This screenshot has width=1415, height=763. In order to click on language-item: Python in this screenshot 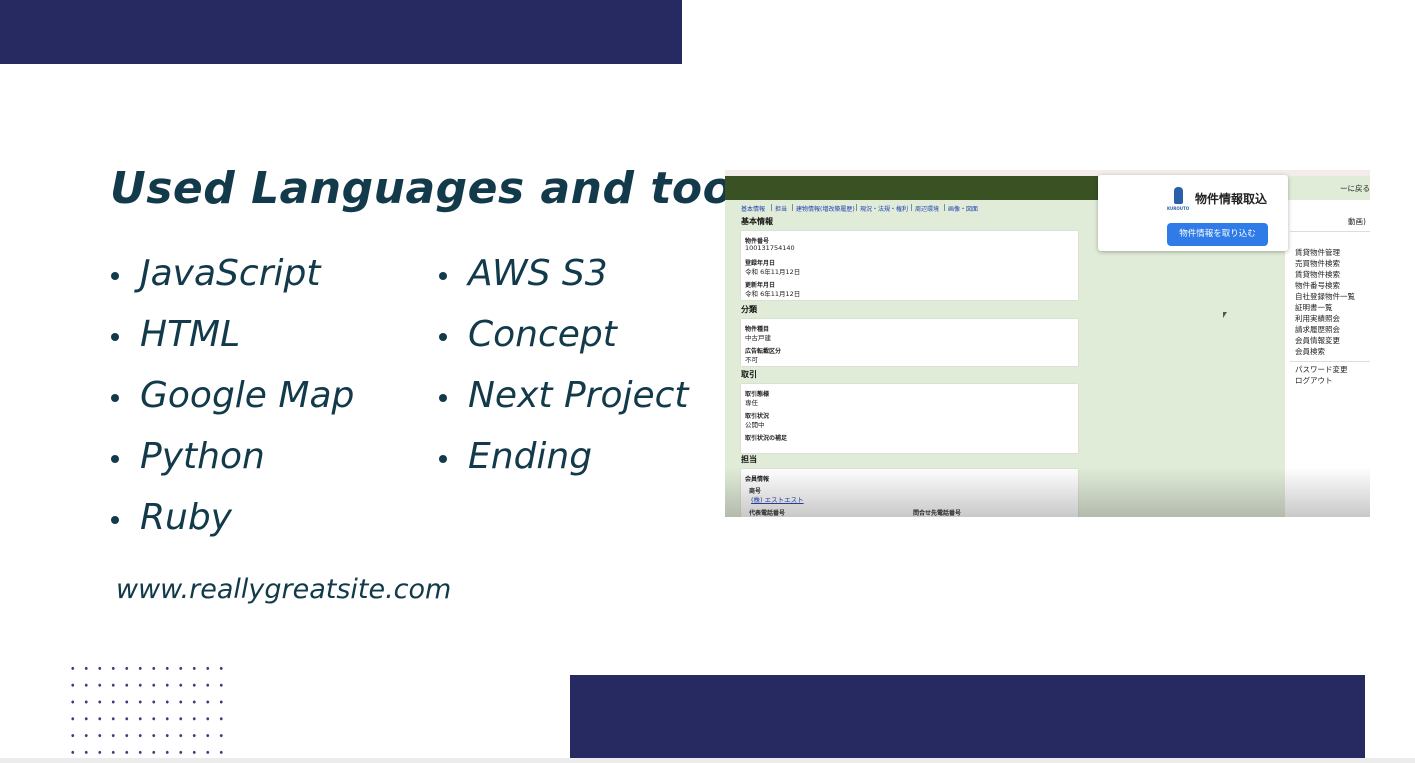, I will do `click(202, 456)`.